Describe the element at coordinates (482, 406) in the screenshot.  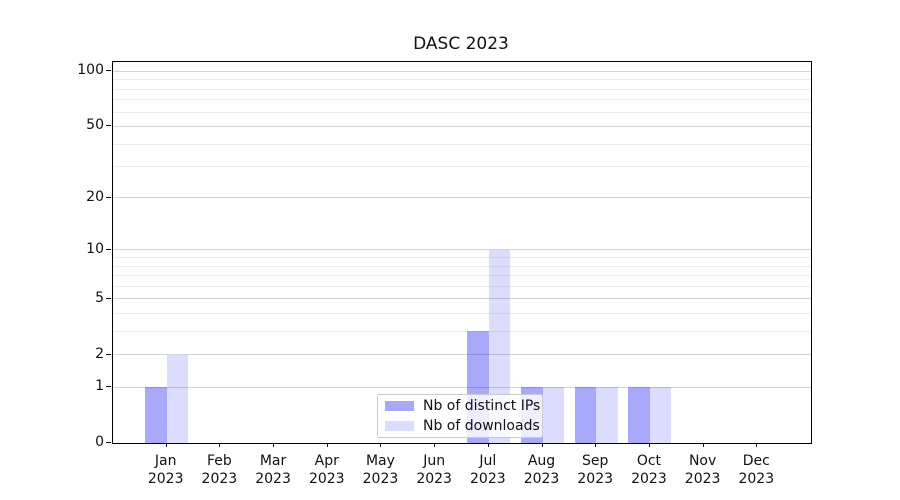
I see `legend-label: Nb of distinct IPs` at that location.